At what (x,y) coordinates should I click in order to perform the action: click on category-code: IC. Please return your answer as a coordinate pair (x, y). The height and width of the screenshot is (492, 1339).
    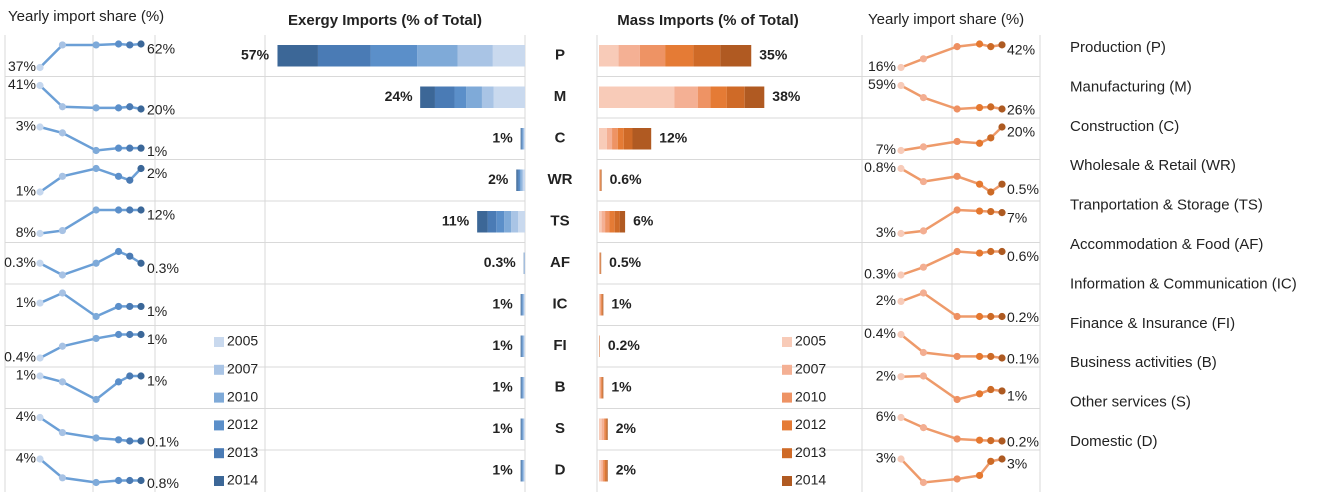
    Looking at the image, I should click on (560, 304).